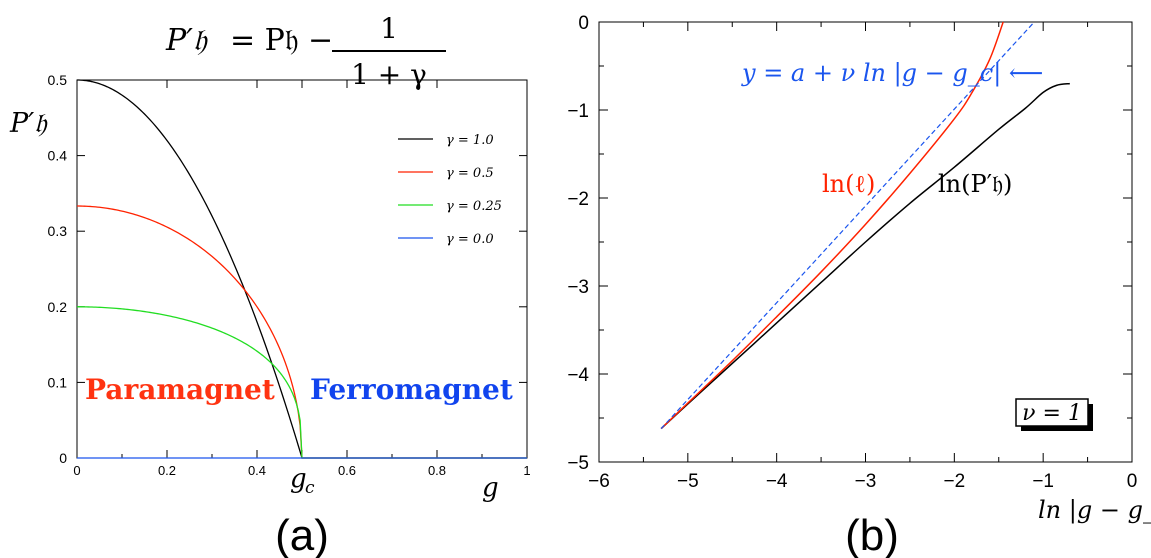 This screenshot has height=558, width=1151. I want to click on x-tick-label-a-0: 0, so click(76, 470).